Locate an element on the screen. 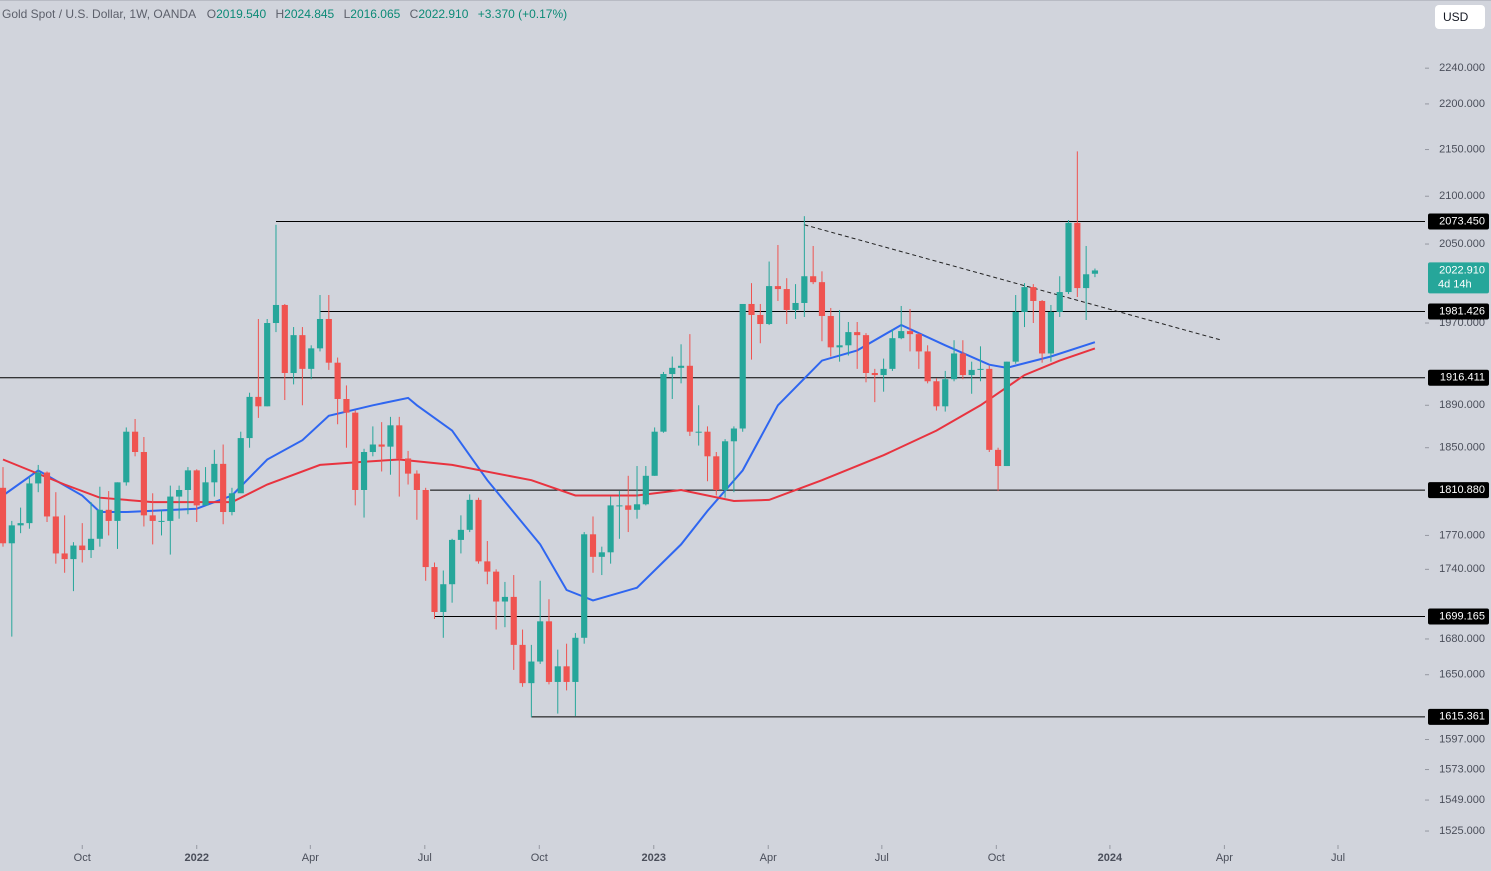  x-tick-label: 2024 is located at coordinates (1110, 858).